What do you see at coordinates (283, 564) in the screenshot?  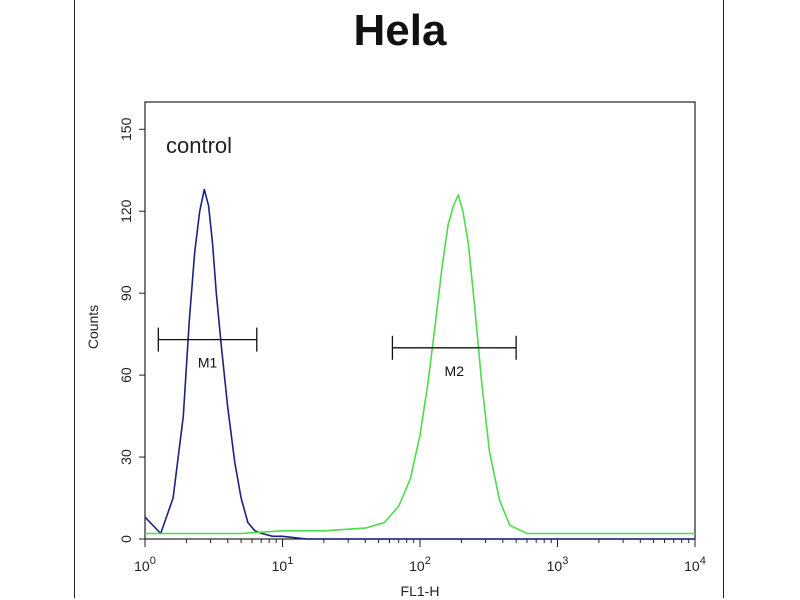 I see `x-tick-label-1: 10¹` at bounding box center [283, 564].